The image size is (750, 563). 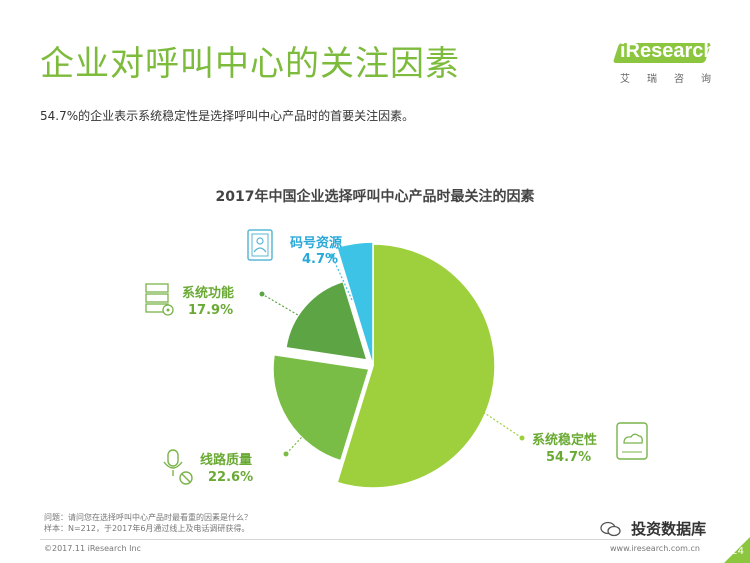 I want to click on footer-url: www.iresearch.com.cn, so click(x=655, y=548).